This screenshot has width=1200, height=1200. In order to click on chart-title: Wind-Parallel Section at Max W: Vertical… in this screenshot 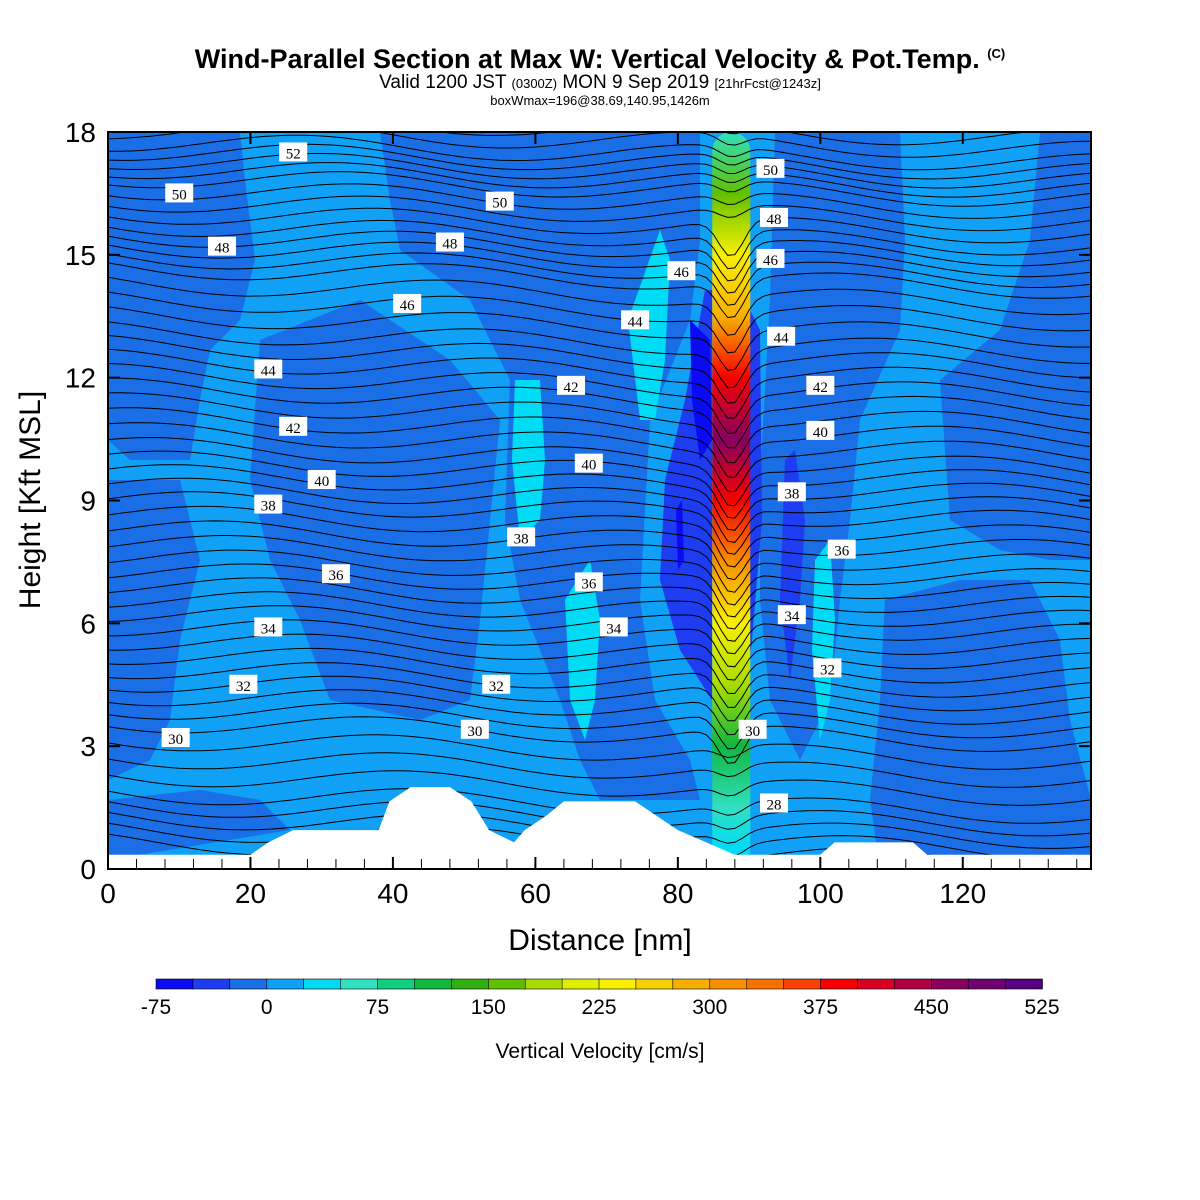, I will do `click(600, 59)`.